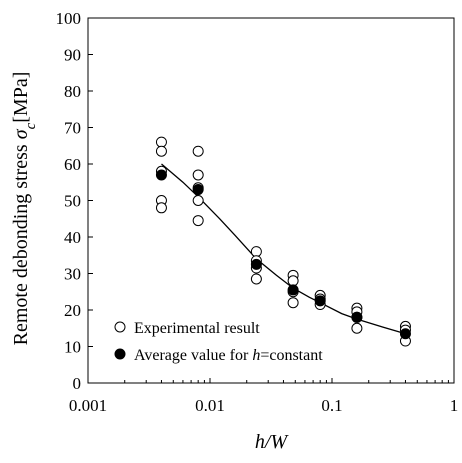 This screenshot has width=462, height=463. I want to click on y-tick-label: 60, so click(72, 164).